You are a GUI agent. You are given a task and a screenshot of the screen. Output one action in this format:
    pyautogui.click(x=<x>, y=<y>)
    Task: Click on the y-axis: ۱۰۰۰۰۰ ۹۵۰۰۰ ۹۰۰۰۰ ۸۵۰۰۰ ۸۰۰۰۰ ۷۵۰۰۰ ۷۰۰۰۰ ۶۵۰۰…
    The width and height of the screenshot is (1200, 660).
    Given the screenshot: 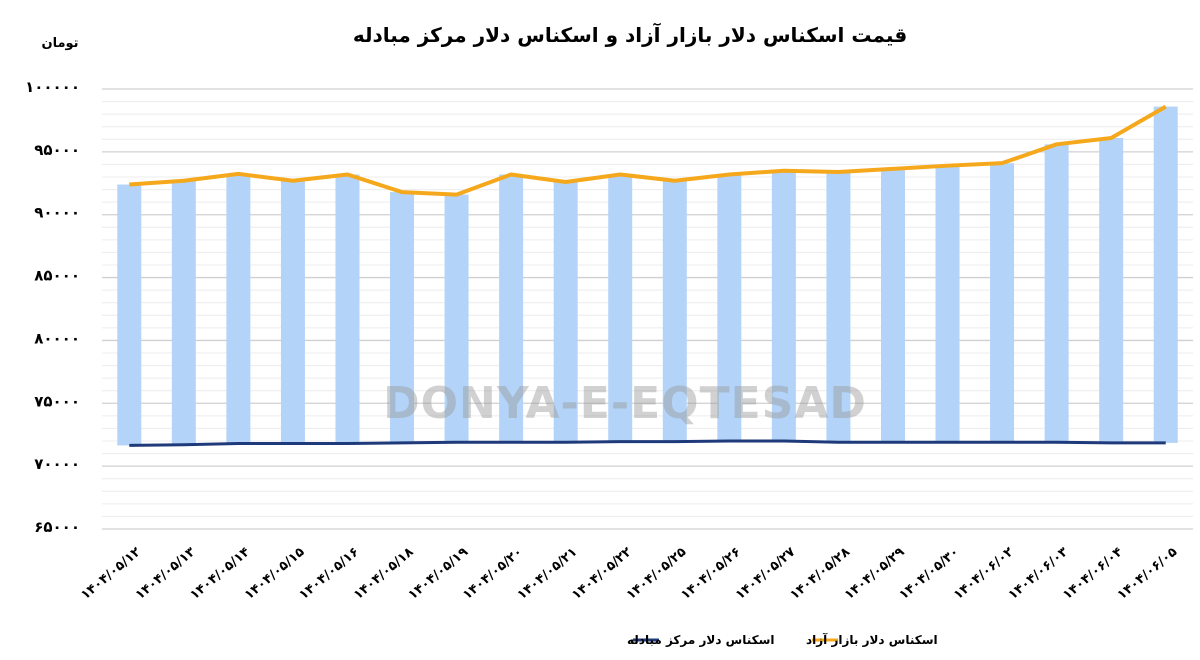 What is the action you would take?
    pyautogui.click(x=52, y=307)
    